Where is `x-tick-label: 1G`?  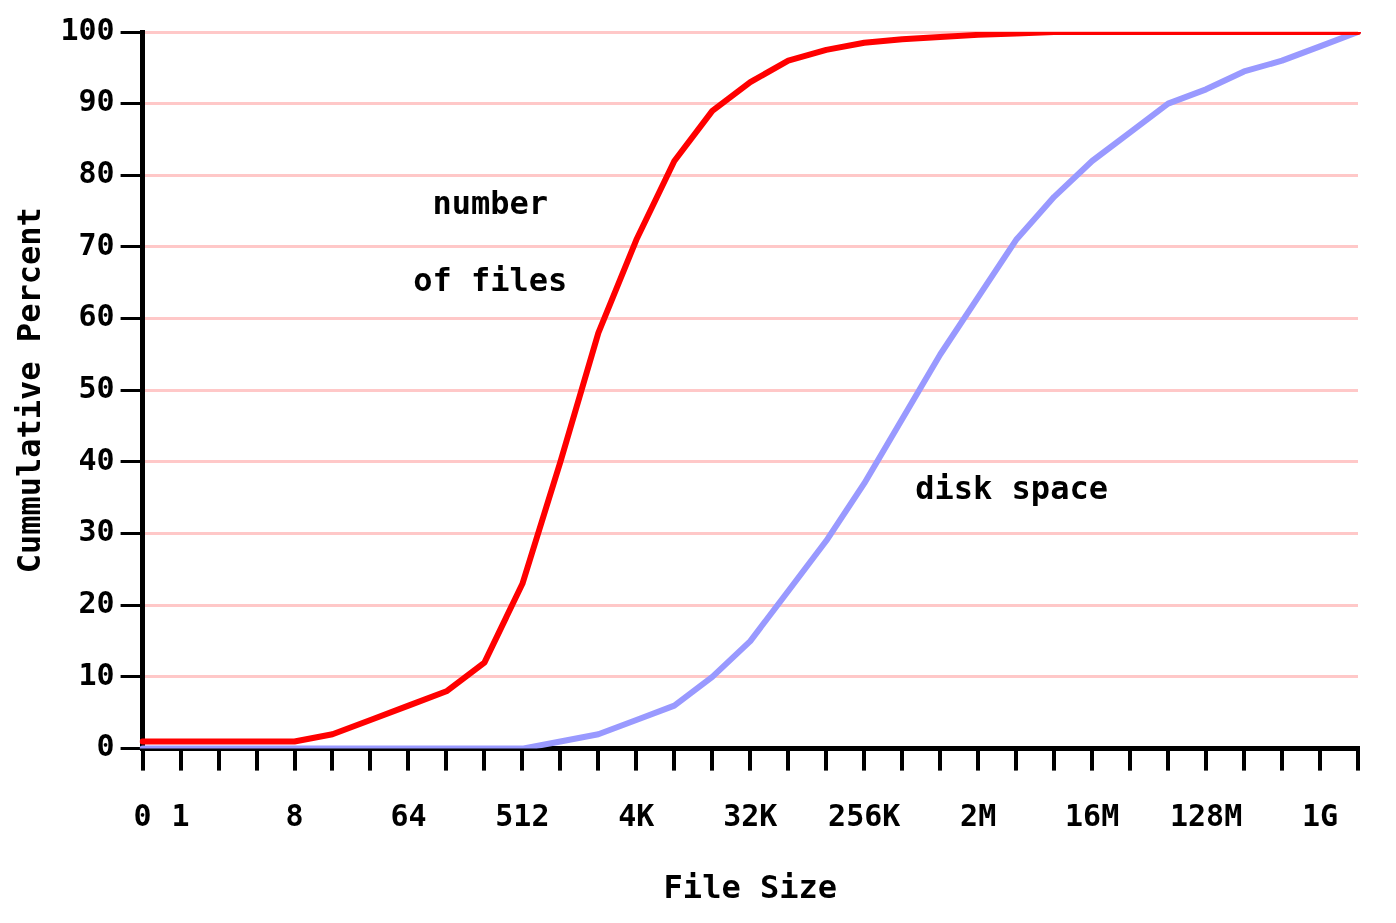 x-tick-label: 1G is located at coordinates (1320, 816).